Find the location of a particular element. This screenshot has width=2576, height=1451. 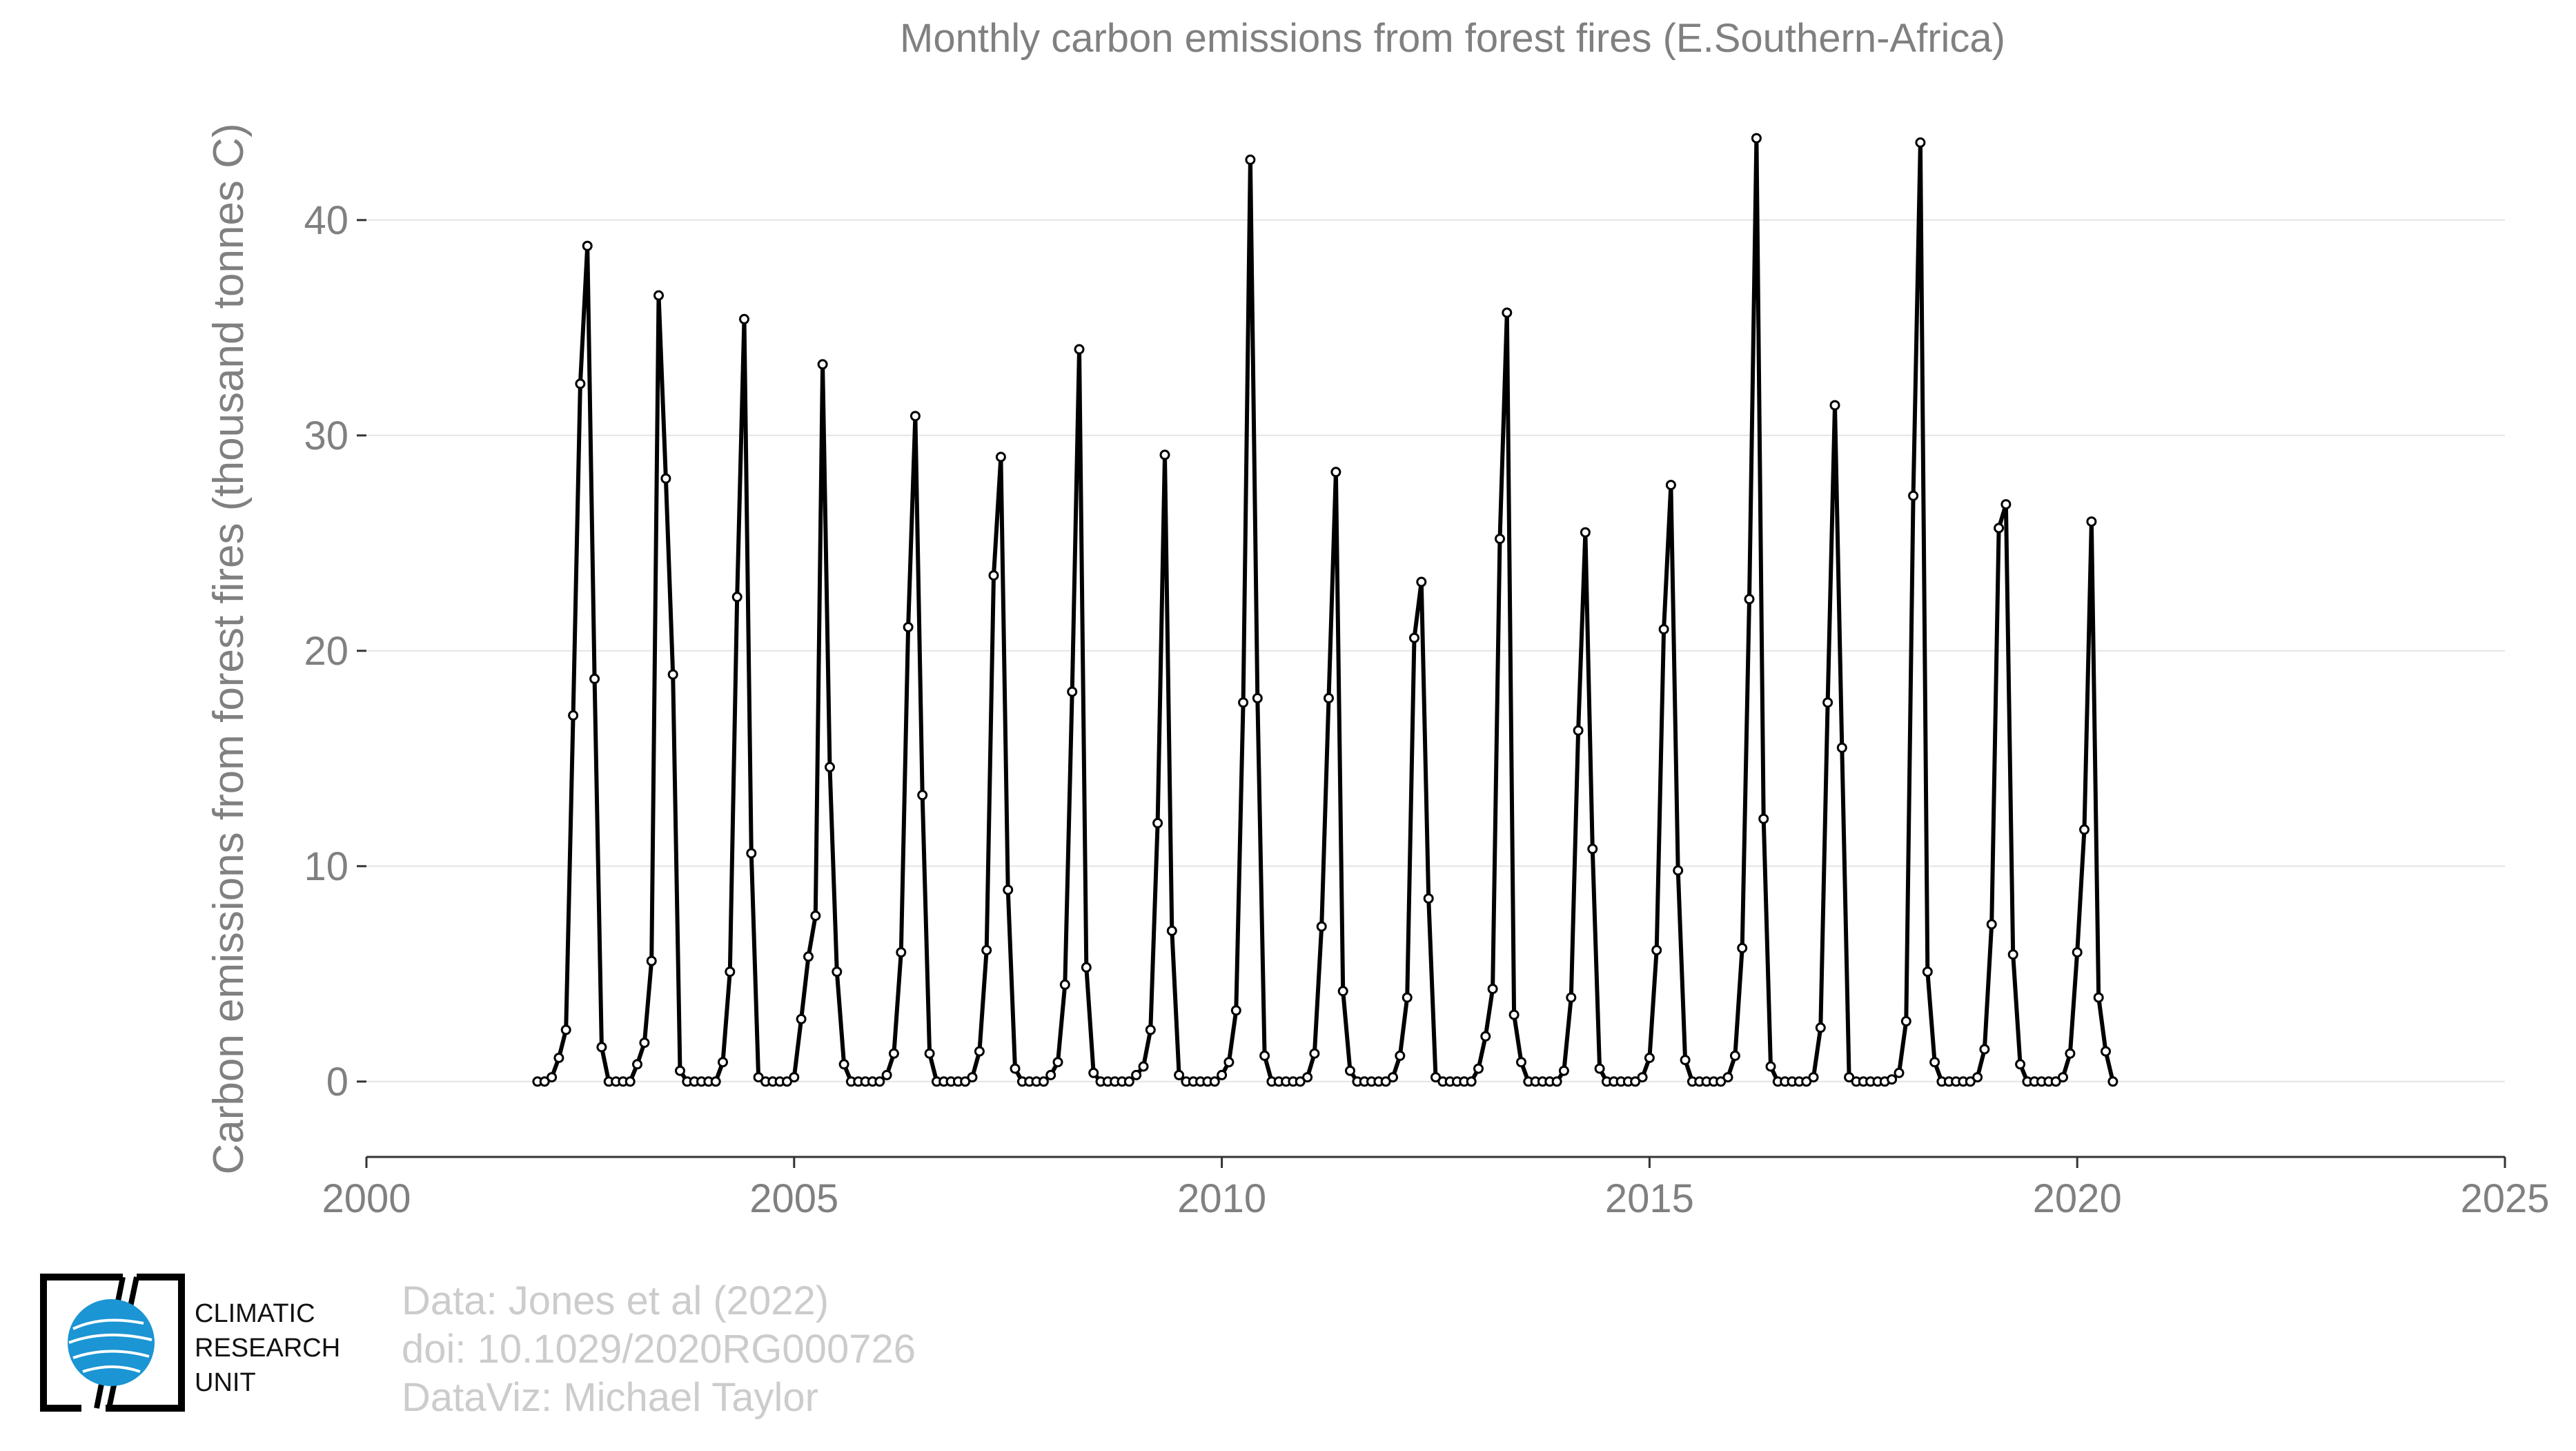

globe-icon is located at coordinates (111, 1342).